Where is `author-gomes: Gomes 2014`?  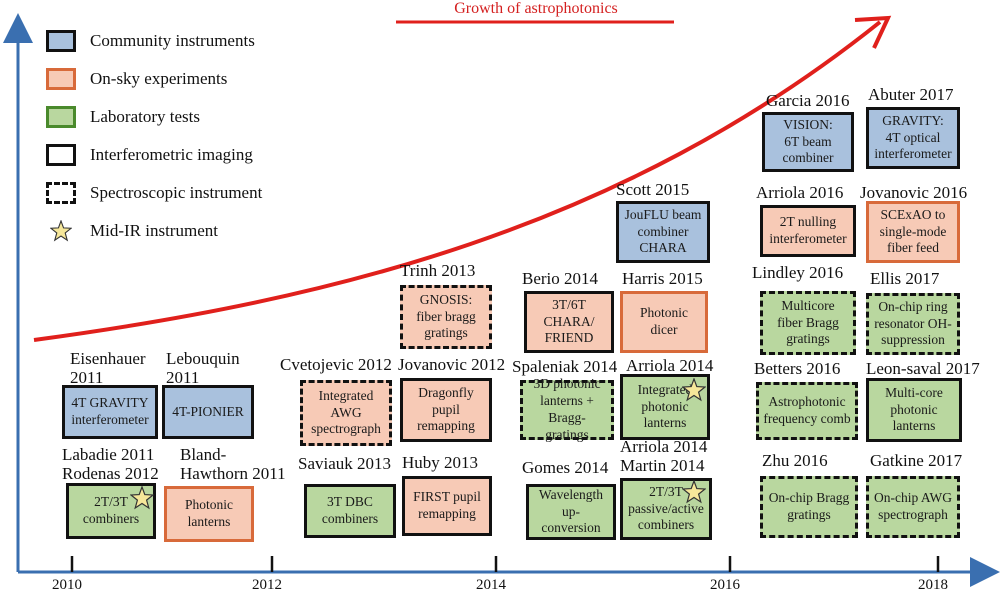
author-gomes: Gomes 2014 is located at coordinates (565, 468).